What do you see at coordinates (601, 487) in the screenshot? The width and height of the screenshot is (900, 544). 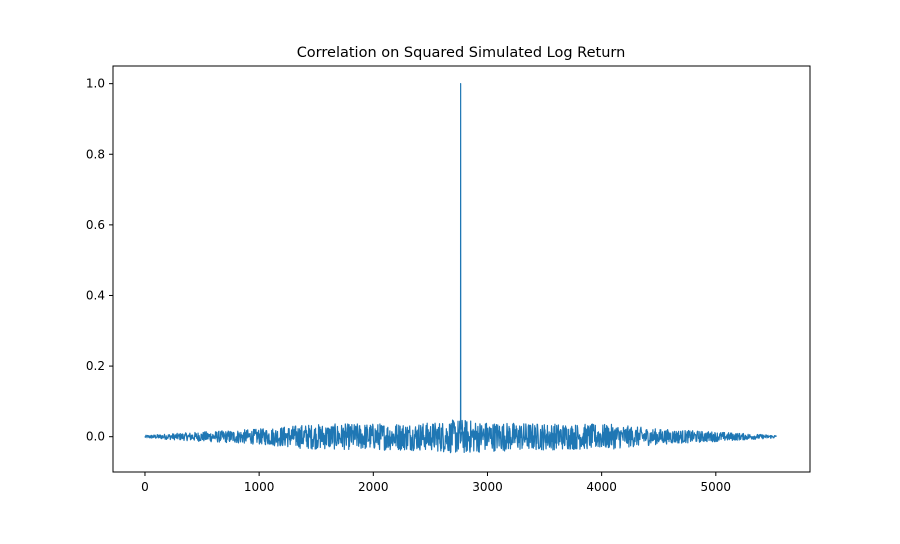 I see `x-tick-label: 4000` at bounding box center [601, 487].